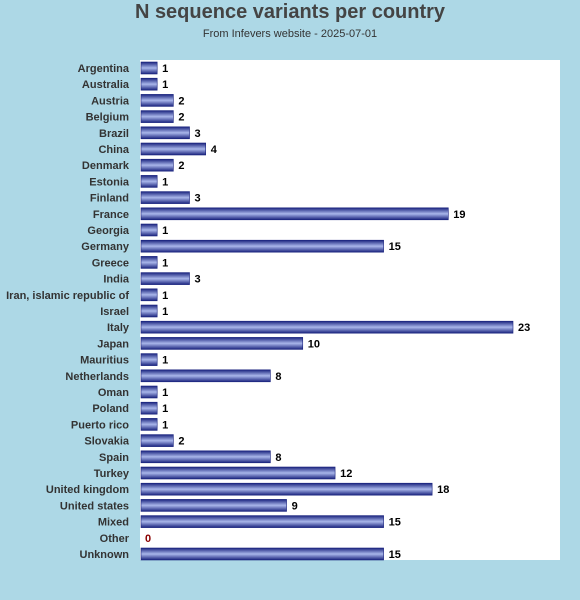 The width and height of the screenshot is (580, 600). I want to click on category-label: Oman, so click(113, 393).